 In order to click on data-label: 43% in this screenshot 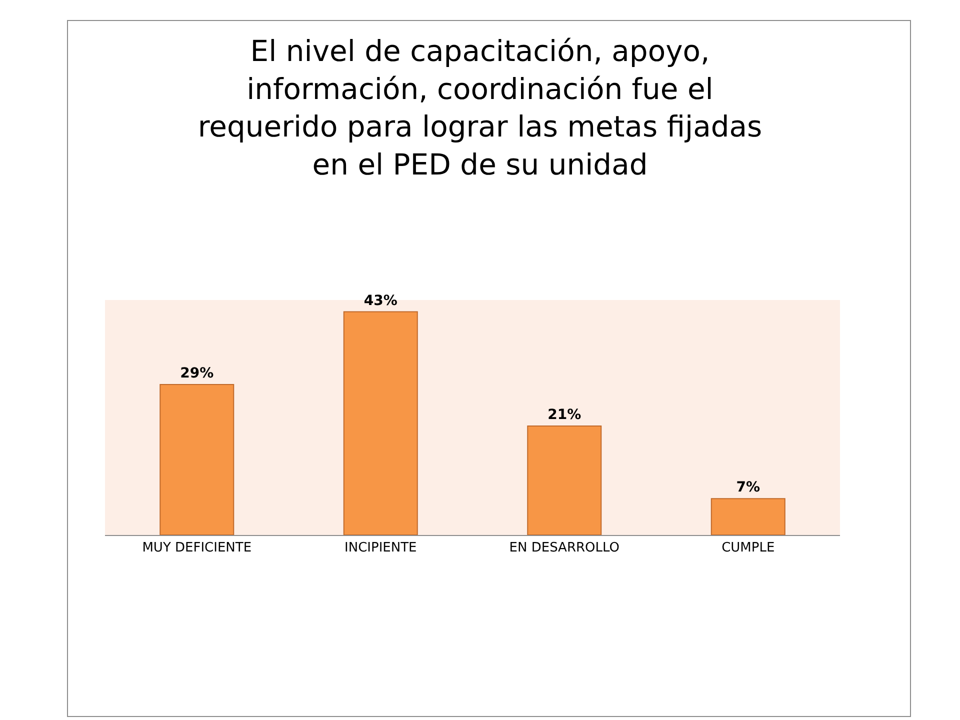, I will do `click(381, 300)`.